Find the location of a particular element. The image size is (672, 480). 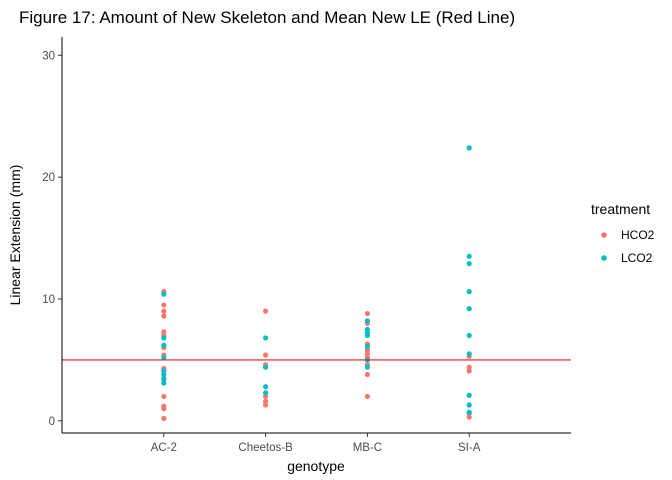

x-tick-label-ac-2: AC-2 is located at coordinates (164, 448).